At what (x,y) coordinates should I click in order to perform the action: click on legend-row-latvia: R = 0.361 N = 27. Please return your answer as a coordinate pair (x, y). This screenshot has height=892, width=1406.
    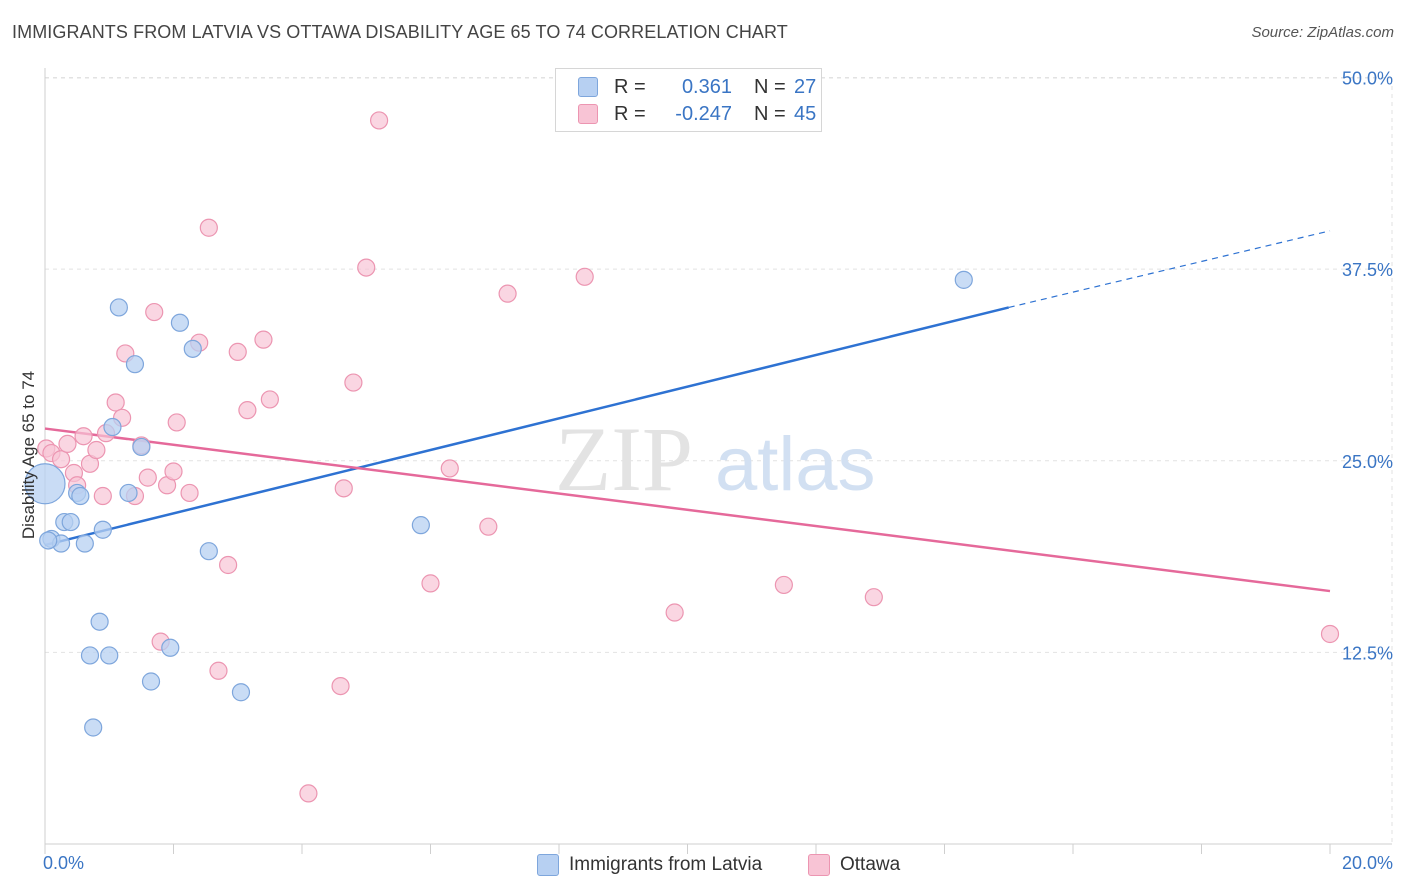
    Looking at the image, I should click on (697, 87).